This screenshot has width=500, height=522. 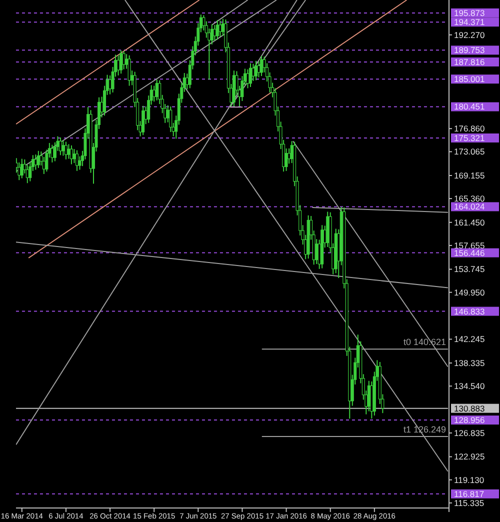 I want to click on y-tick-label: 165.360, so click(x=469, y=199).